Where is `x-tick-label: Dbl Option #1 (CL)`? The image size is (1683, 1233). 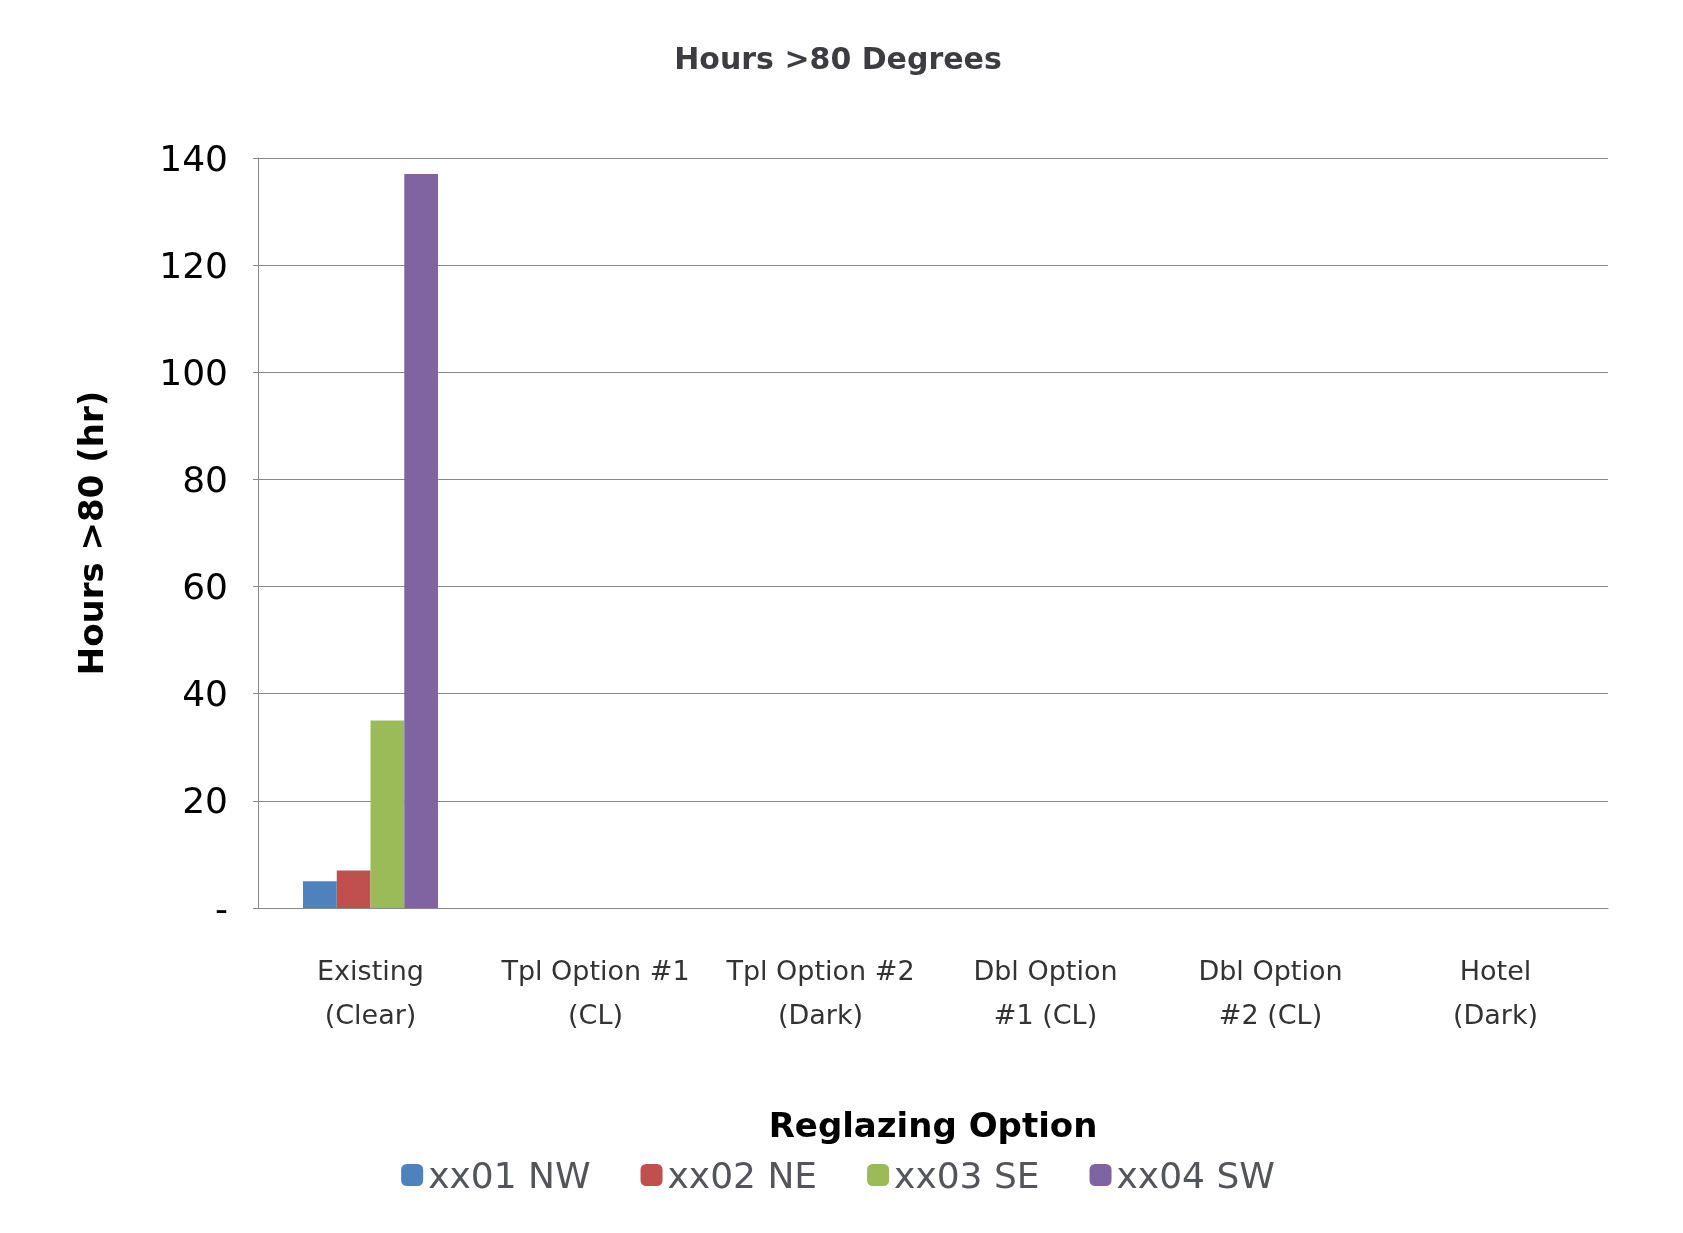
x-tick-label: Dbl Option #1 (CL) is located at coordinates (1045, 992).